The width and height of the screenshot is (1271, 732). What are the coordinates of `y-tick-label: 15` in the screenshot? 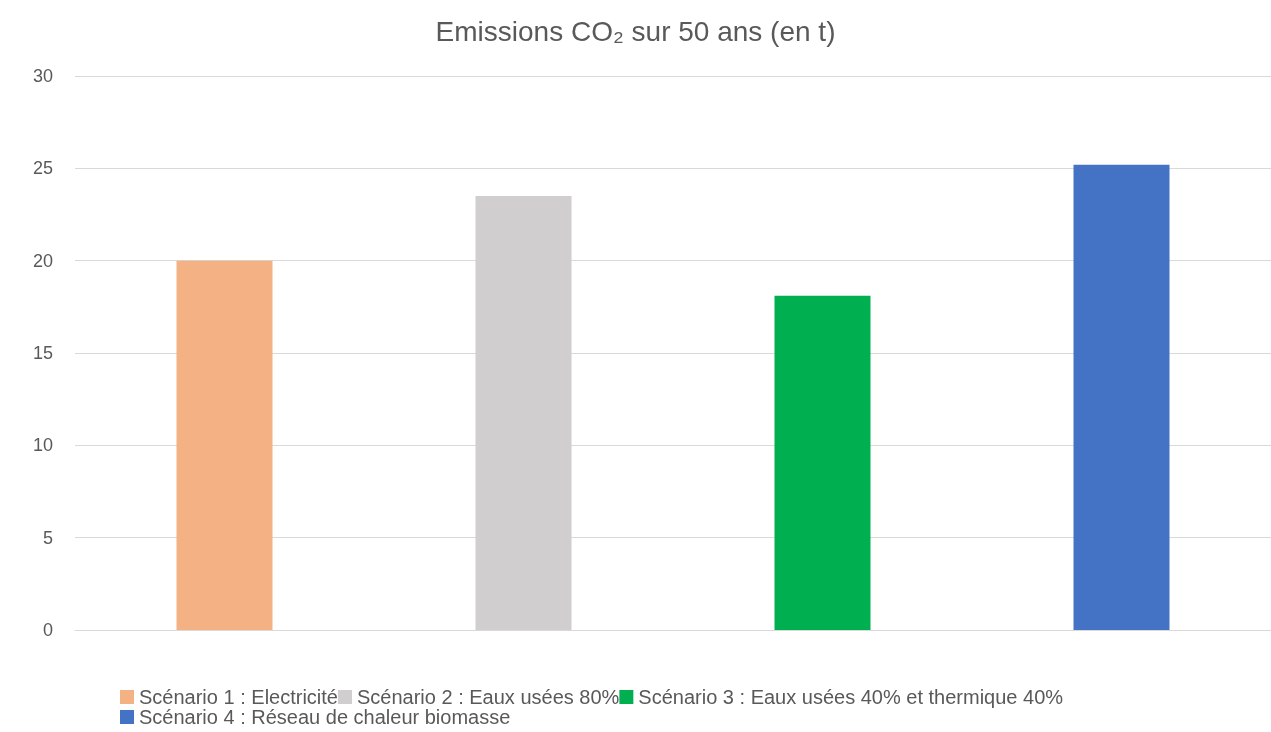 It's located at (42, 353).